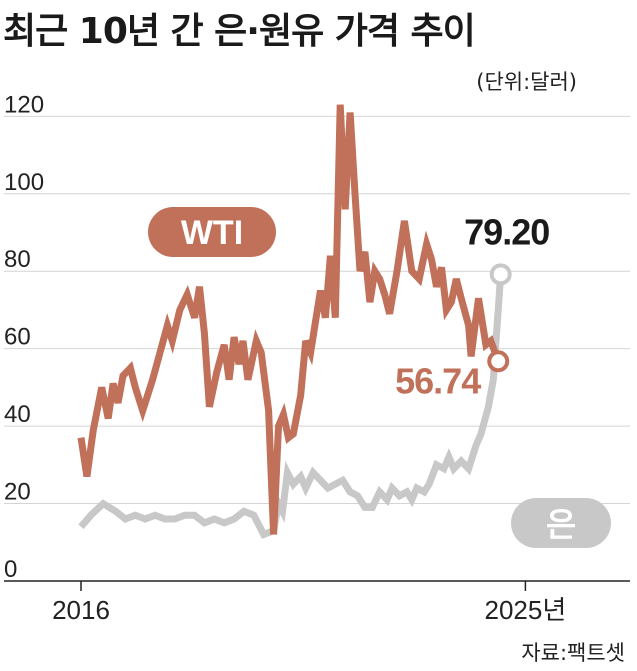 This screenshot has height=671, width=637. Describe the element at coordinates (309, 603) in the screenshot. I see `x-axis: 2016 2025년` at that location.